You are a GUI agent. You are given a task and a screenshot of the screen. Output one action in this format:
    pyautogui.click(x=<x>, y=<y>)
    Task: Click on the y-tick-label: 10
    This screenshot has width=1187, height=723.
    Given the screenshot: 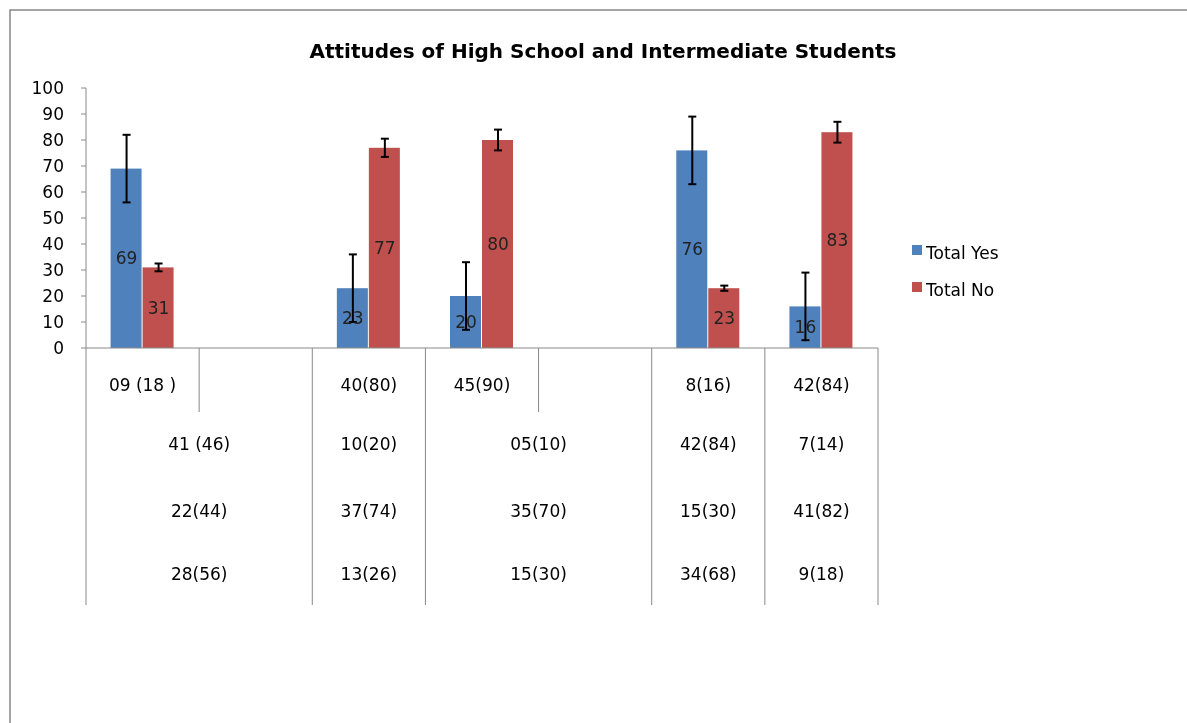 What is the action you would take?
    pyautogui.click(x=53, y=322)
    